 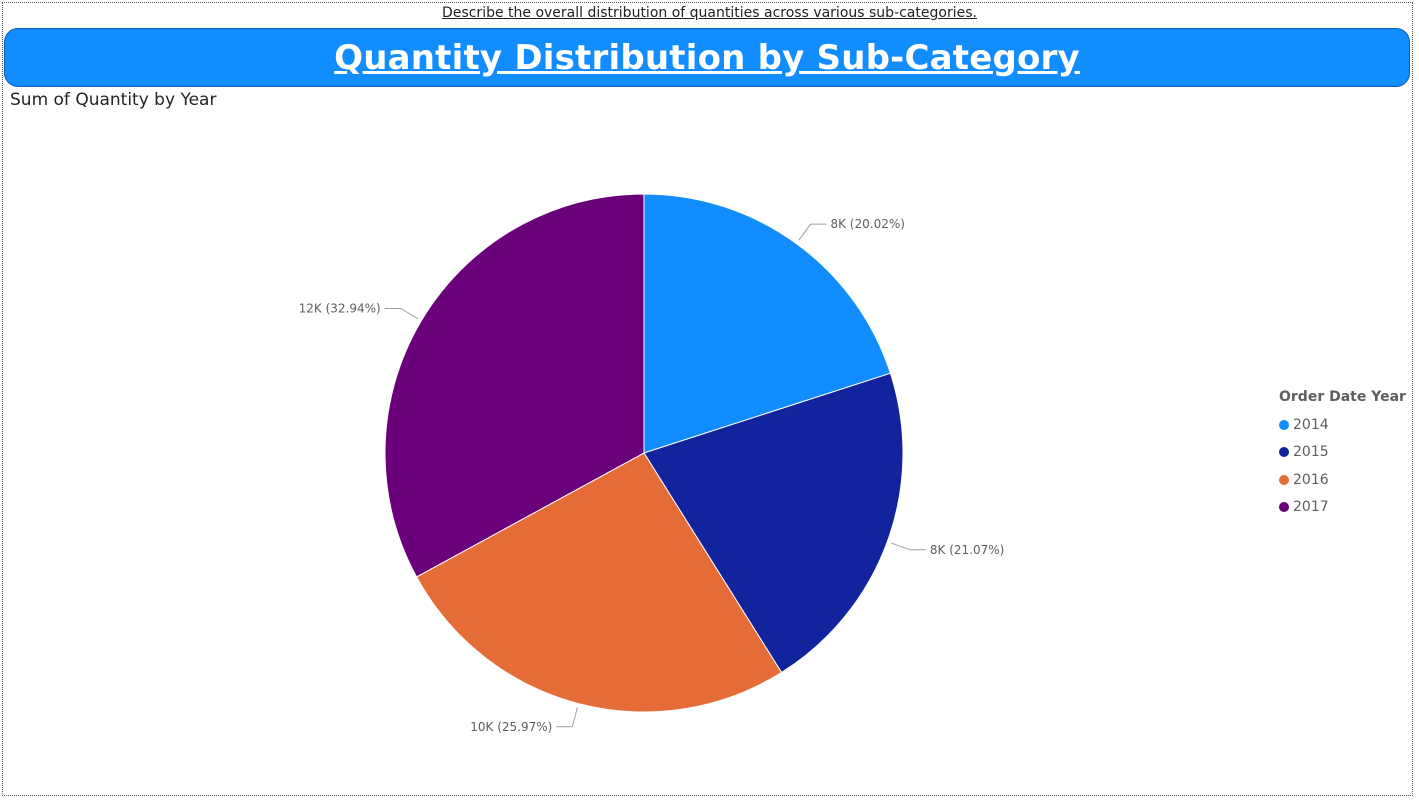 What do you see at coordinates (1342, 425) in the screenshot?
I see `legend-item-2014: 2014` at bounding box center [1342, 425].